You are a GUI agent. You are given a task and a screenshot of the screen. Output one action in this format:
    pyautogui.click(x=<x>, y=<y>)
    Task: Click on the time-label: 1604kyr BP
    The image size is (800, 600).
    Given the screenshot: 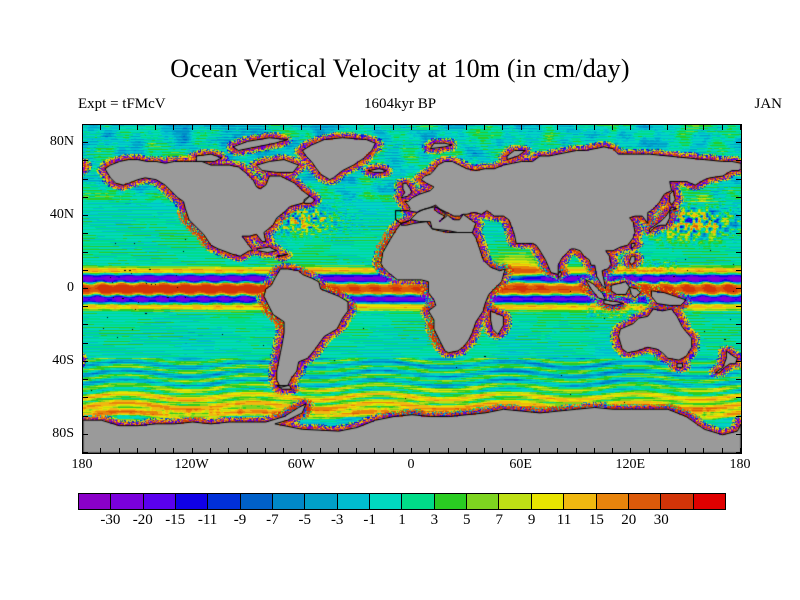 What is the action you would take?
    pyautogui.click(x=400, y=104)
    